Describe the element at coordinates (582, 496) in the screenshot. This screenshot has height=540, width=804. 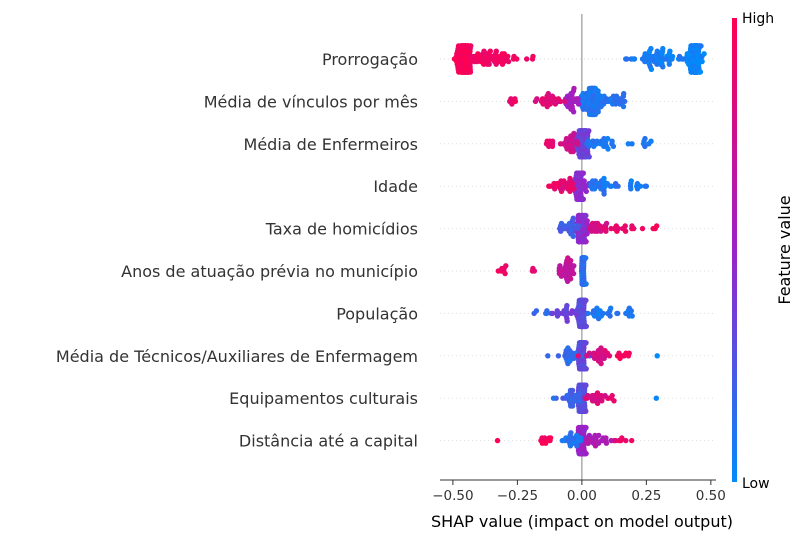
I see `x-tick-label: 0.00` at that location.